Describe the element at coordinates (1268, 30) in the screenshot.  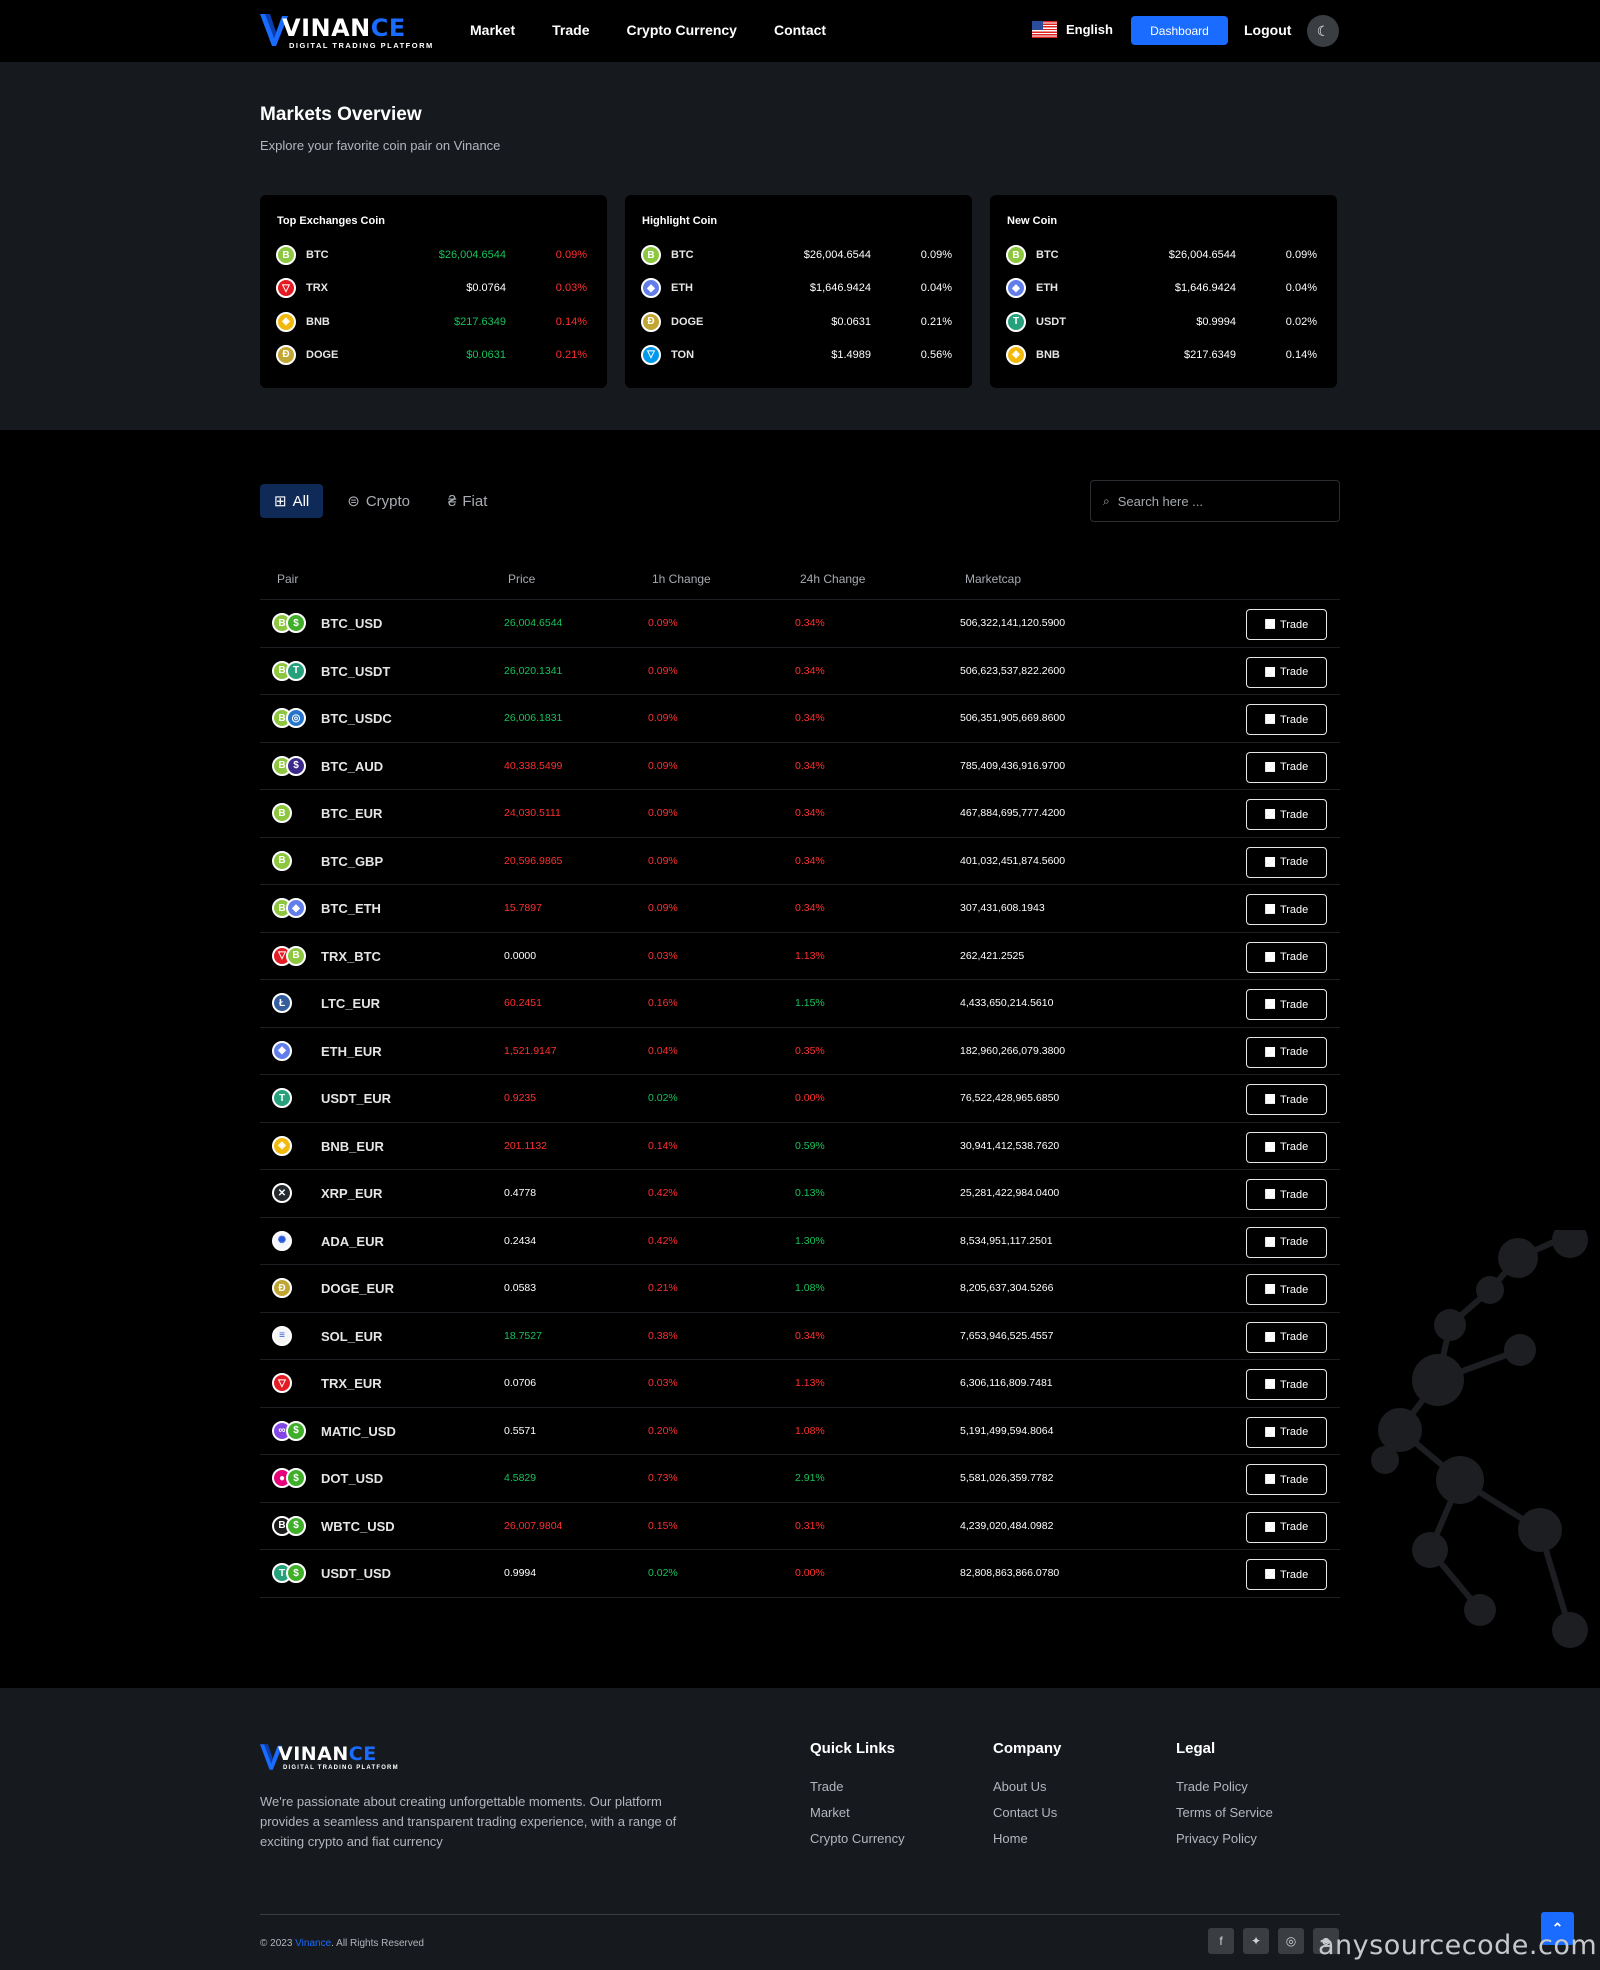
I see `logout-link: Logout` at that location.